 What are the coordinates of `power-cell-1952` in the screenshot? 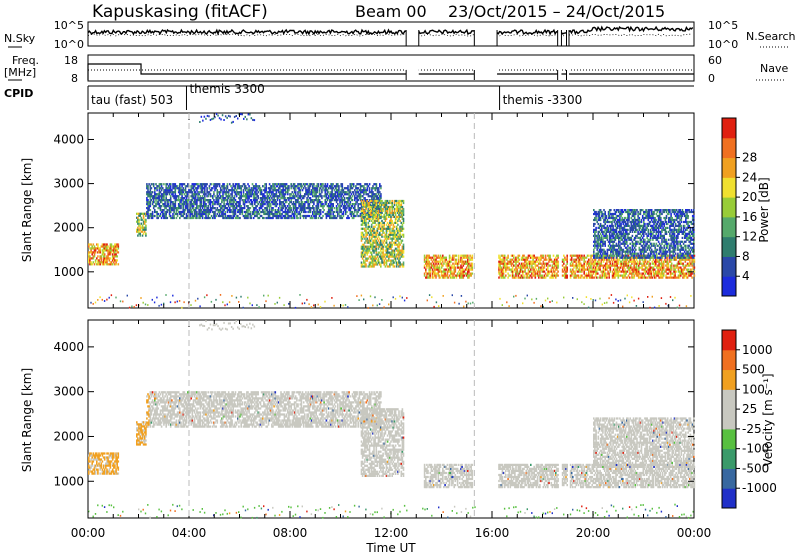 It's located at (309, 198).